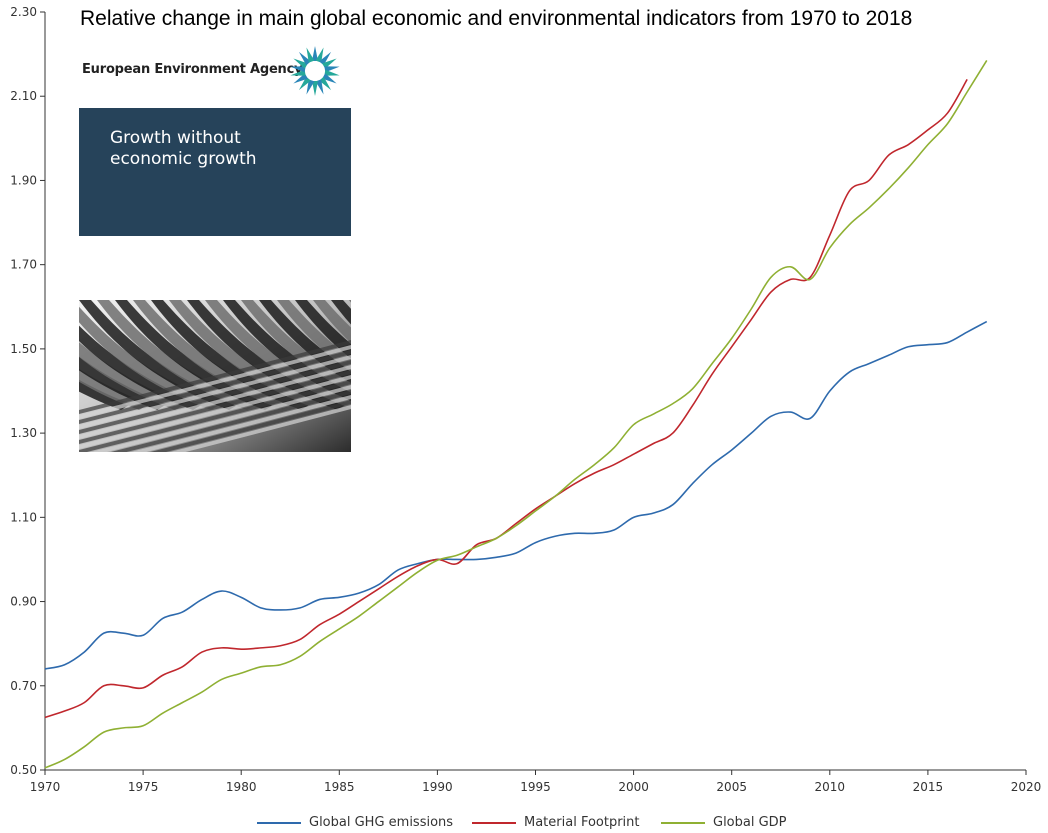 The height and width of the screenshot is (833, 1048). I want to click on y-tick-label: 2.30, so click(23, 12).